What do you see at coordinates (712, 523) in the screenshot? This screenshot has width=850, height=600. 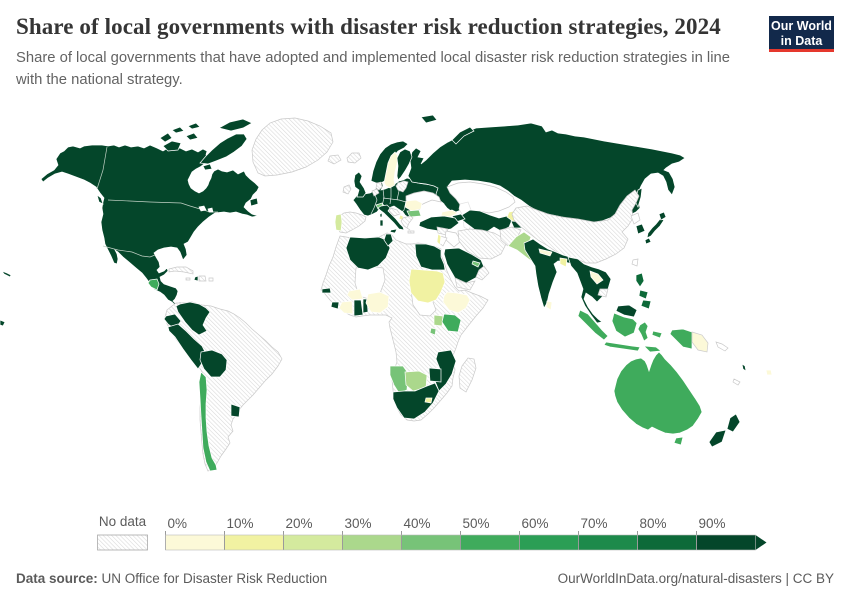 I see `svg-text: 90%` at bounding box center [712, 523].